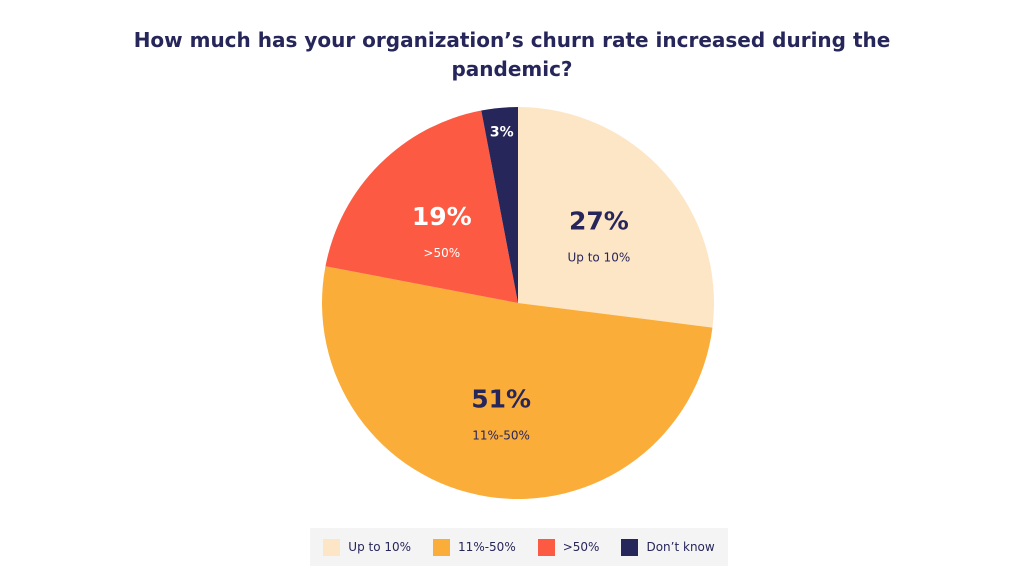  Describe the element at coordinates (680, 547) in the screenshot. I see `legend-label: Don’t know` at that location.